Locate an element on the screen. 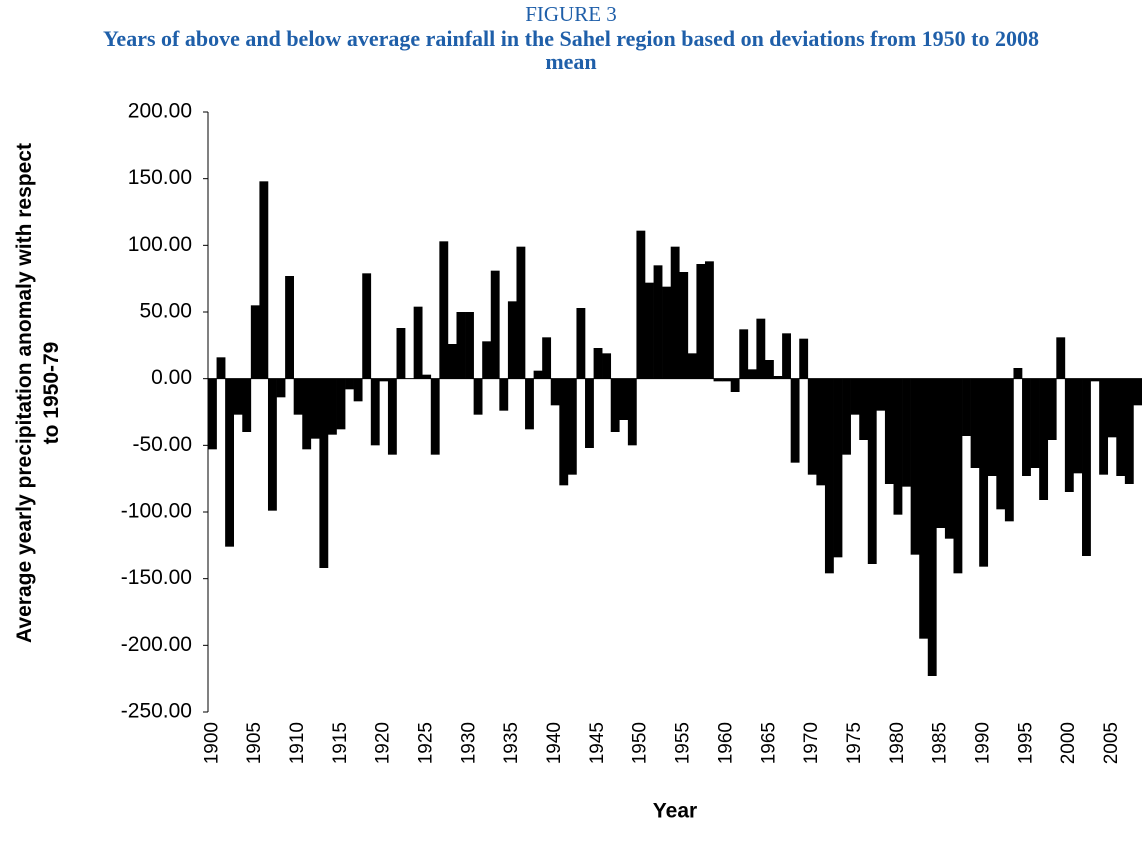  x-tick-label: 1975 is located at coordinates (854, 743).